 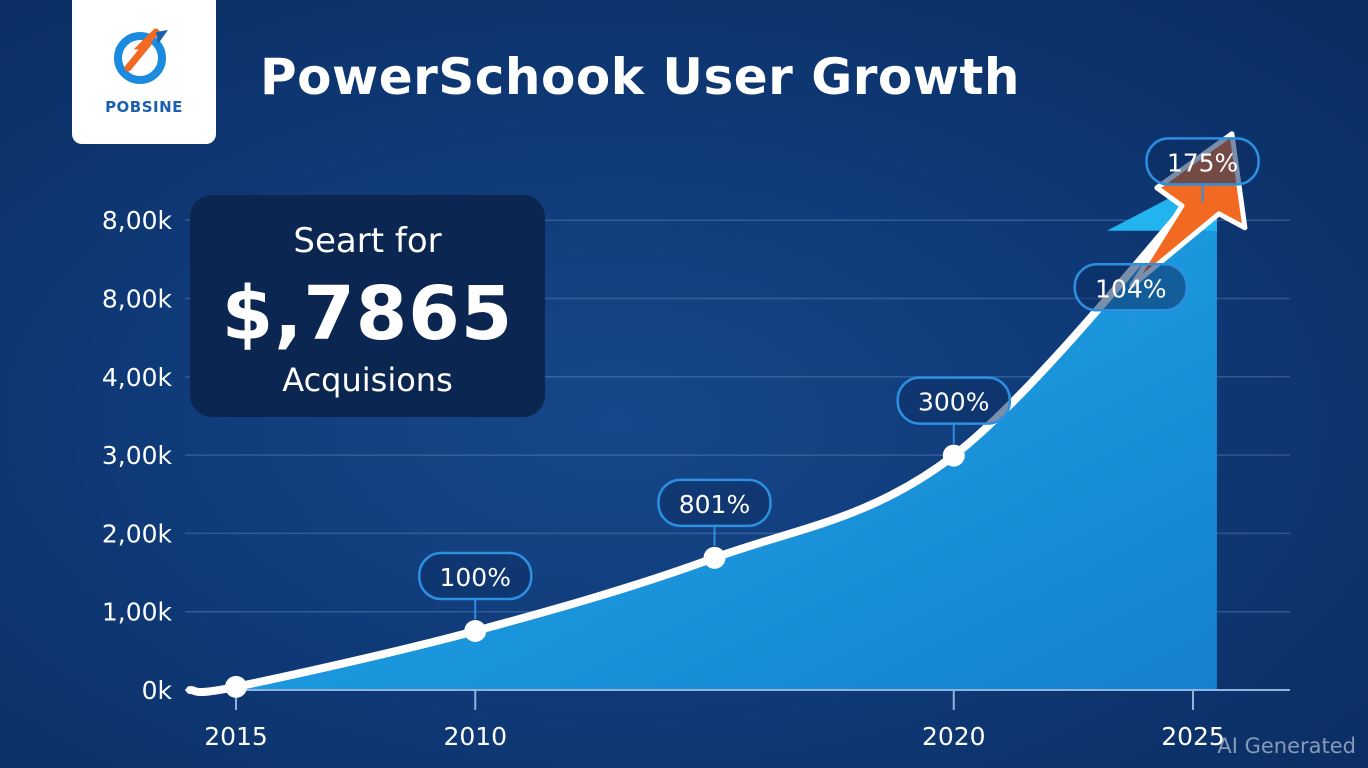 What do you see at coordinates (367, 380) in the screenshot?
I see `callout-caption: Acquisions` at bounding box center [367, 380].